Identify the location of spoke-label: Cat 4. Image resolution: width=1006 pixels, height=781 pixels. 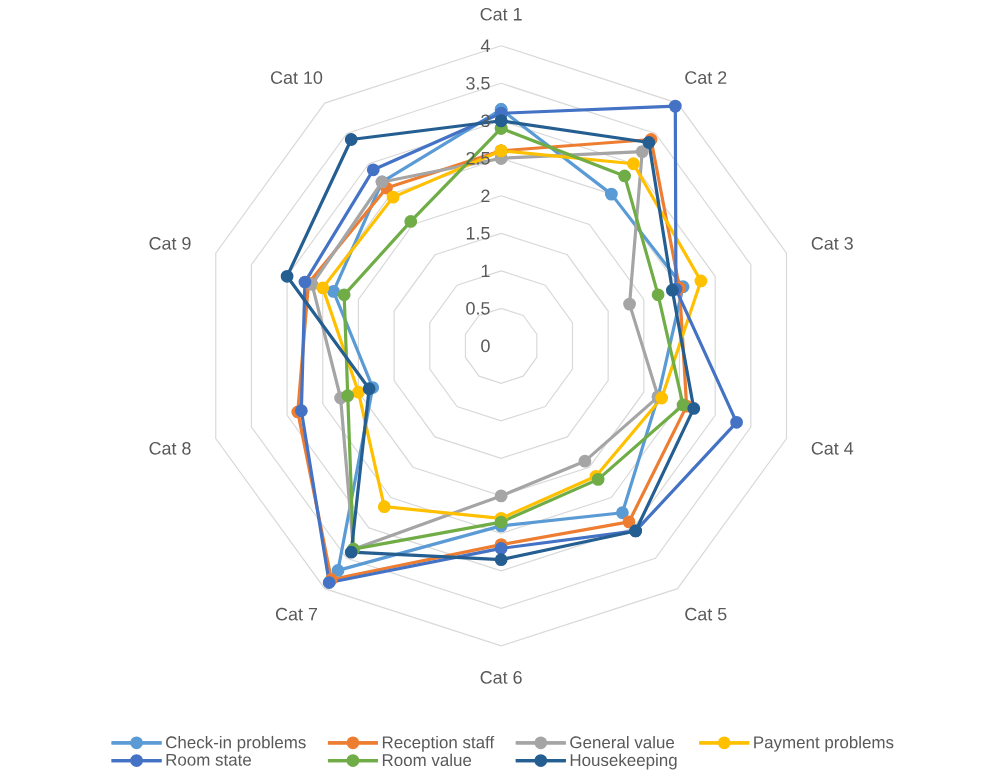
(832, 448).